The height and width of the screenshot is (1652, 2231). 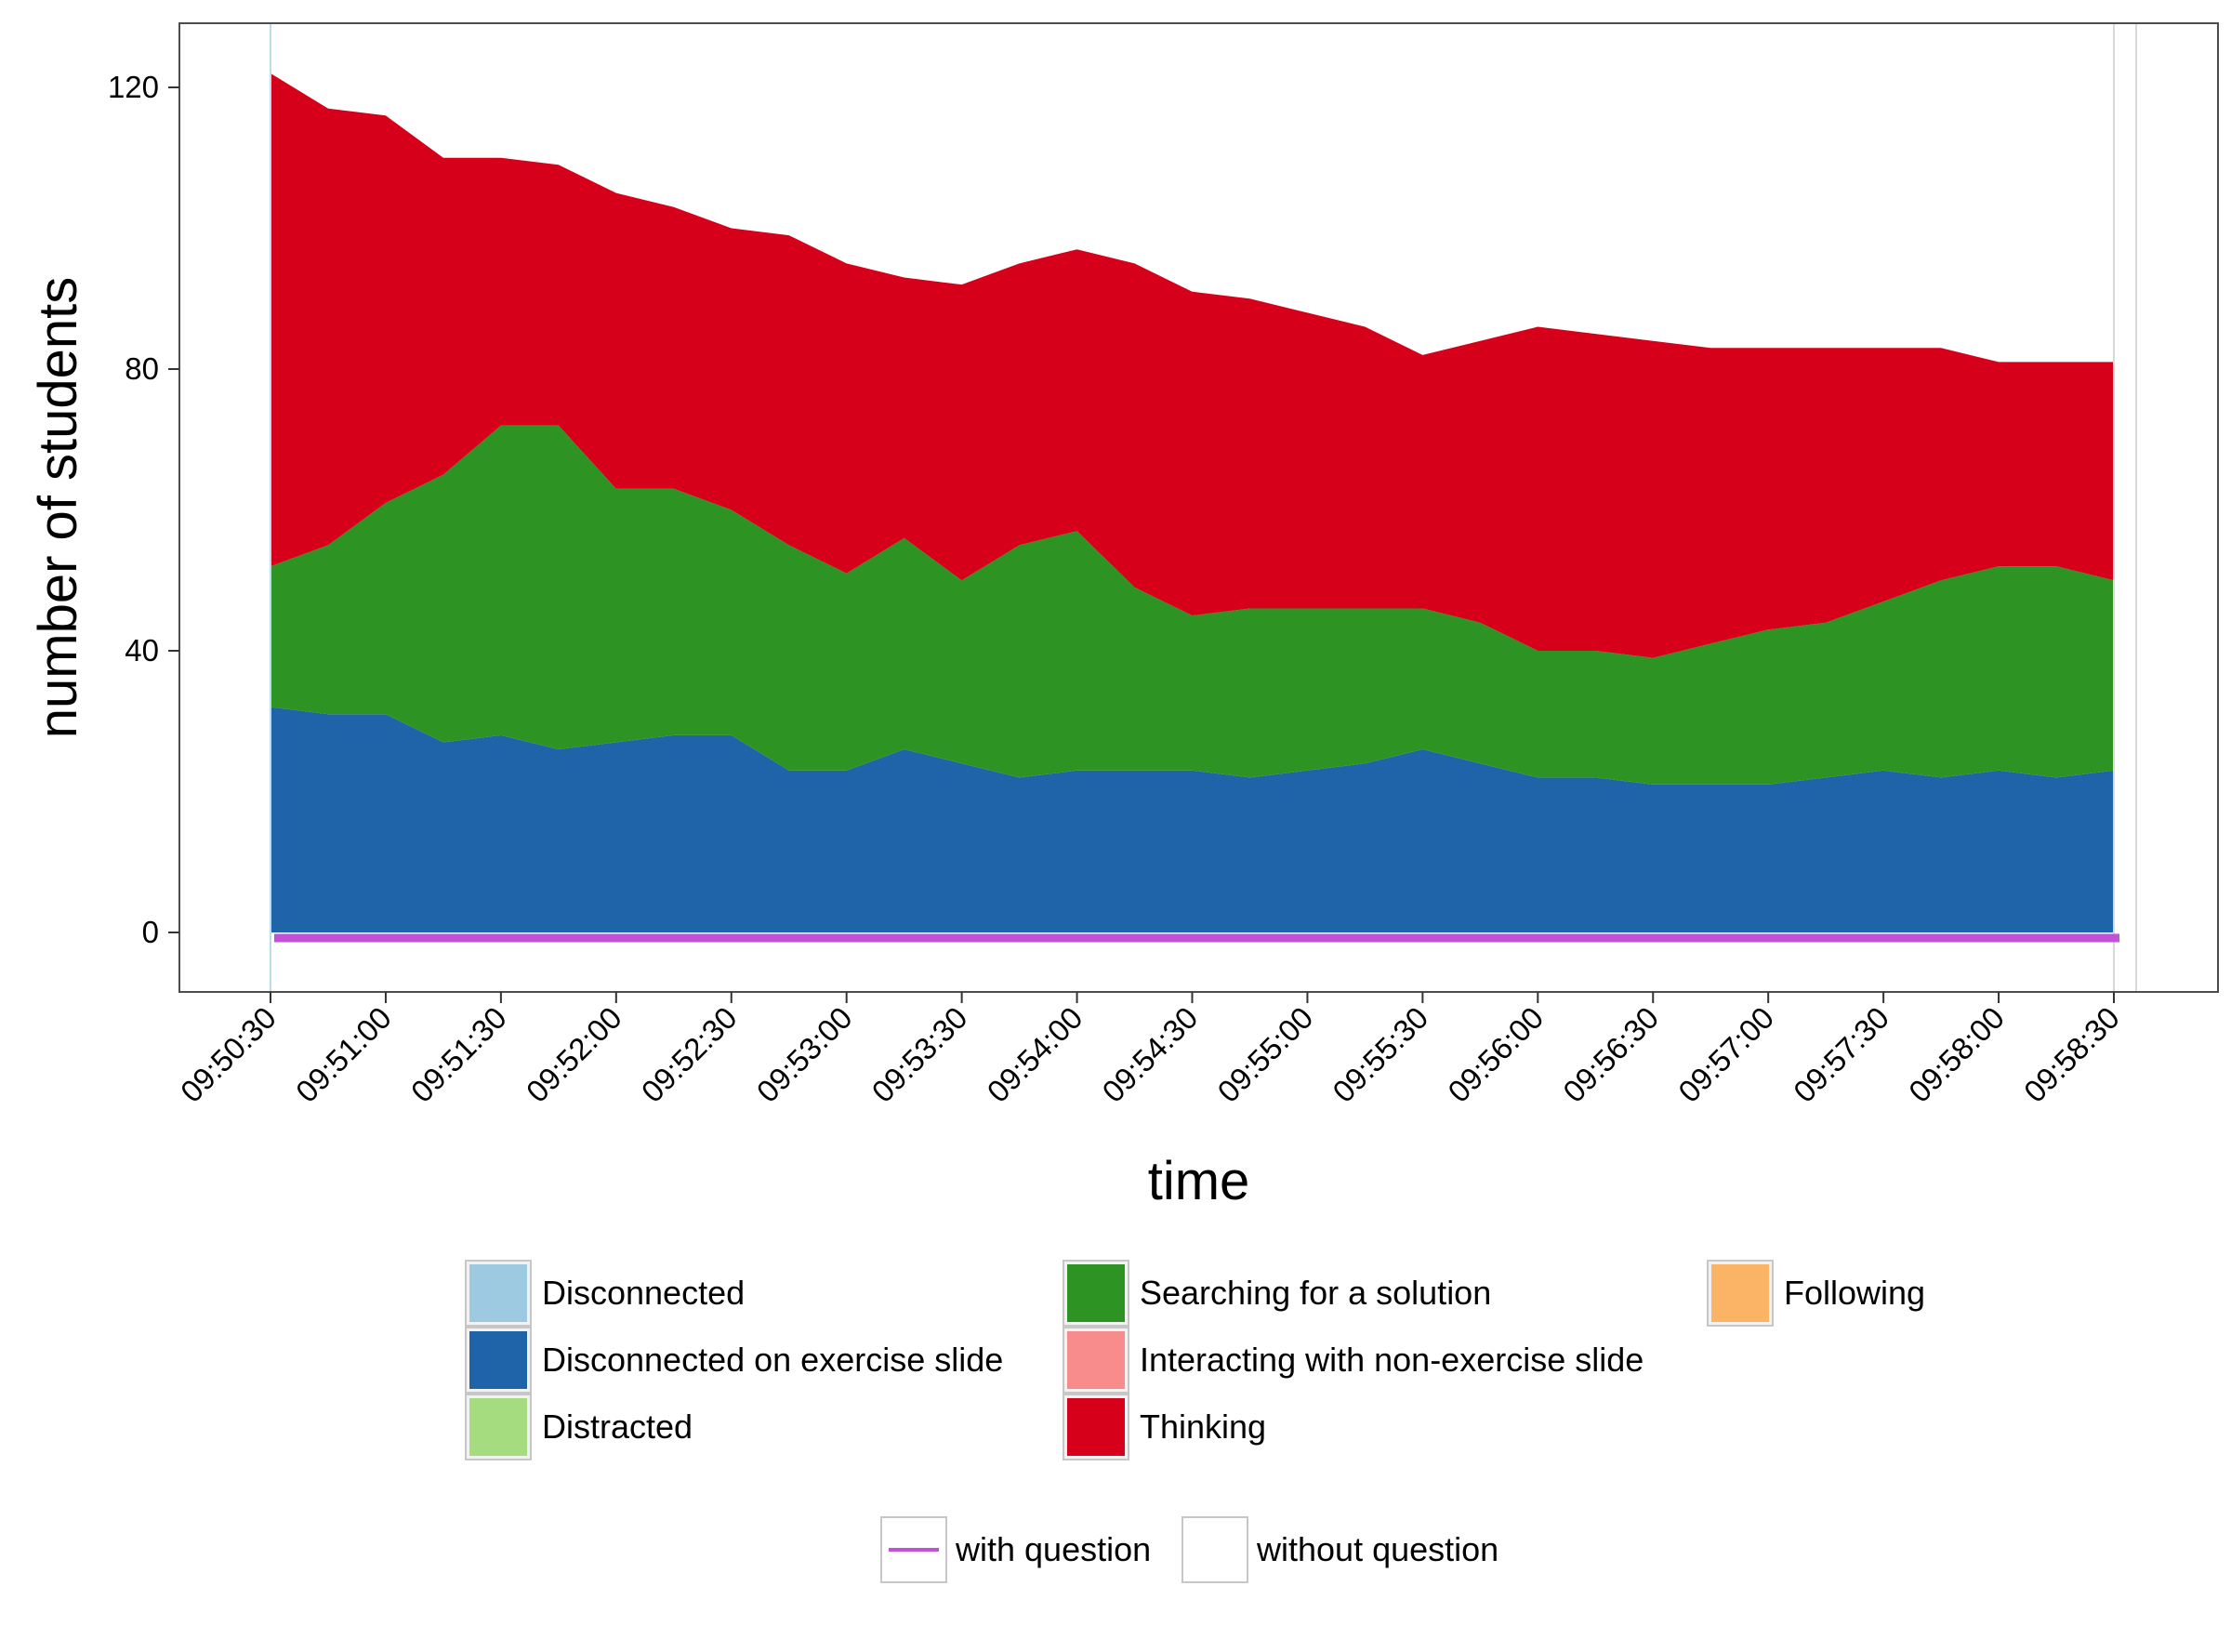 What do you see at coordinates (617, 1427) in the screenshot?
I see `legend-label-distracted: Distracted` at bounding box center [617, 1427].